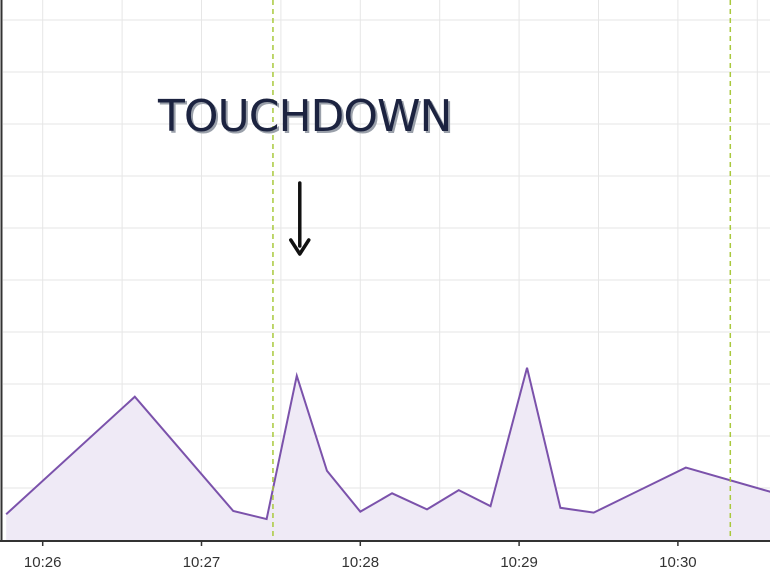 The height and width of the screenshot is (578, 770). I want to click on down-arrow-icon, so click(300, 247).